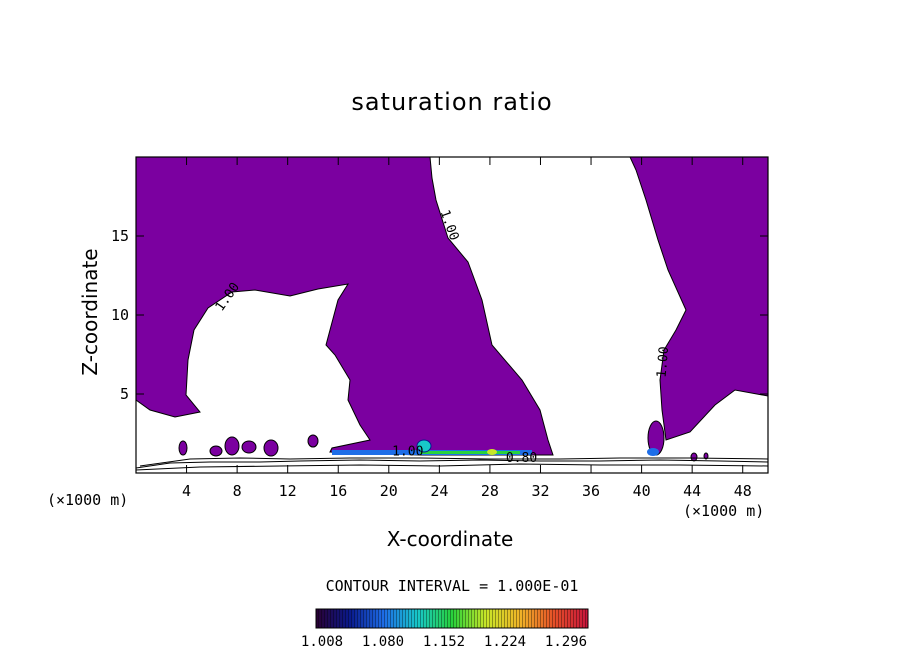 The image size is (904, 654). What do you see at coordinates (591, 491) in the screenshot?
I see `x-tick-label: 36` at bounding box center [591, 491].